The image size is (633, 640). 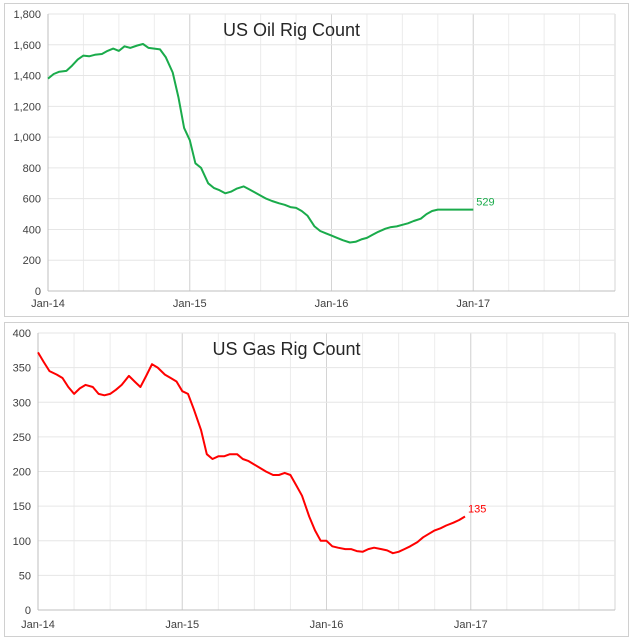 I want to click on y-tick-label: 100, so click(x=22, y=542).